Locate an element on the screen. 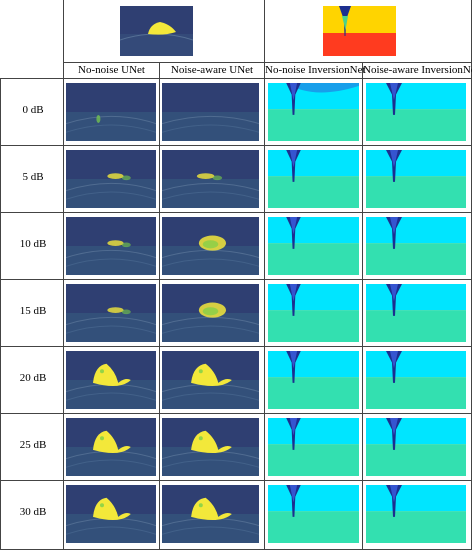 This screenshot has height=550, width=472. row-label-30db: 30 dB is located at coordinates (33, 512).